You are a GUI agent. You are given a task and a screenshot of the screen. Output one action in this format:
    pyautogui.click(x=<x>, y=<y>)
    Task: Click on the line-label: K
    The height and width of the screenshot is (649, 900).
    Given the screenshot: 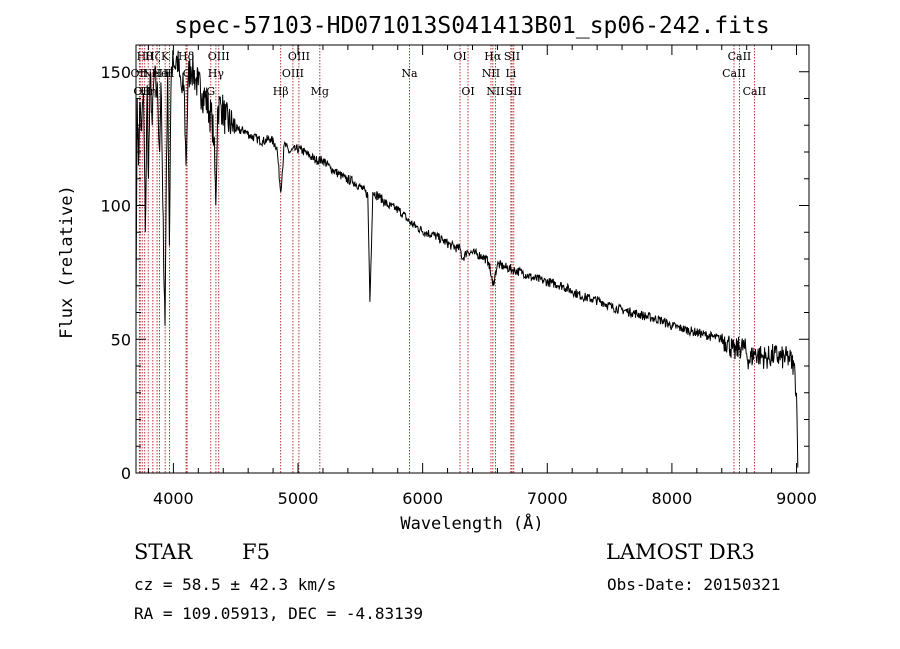 What is the action you would take?
    pyautogui.click(x=165, y=56)
    